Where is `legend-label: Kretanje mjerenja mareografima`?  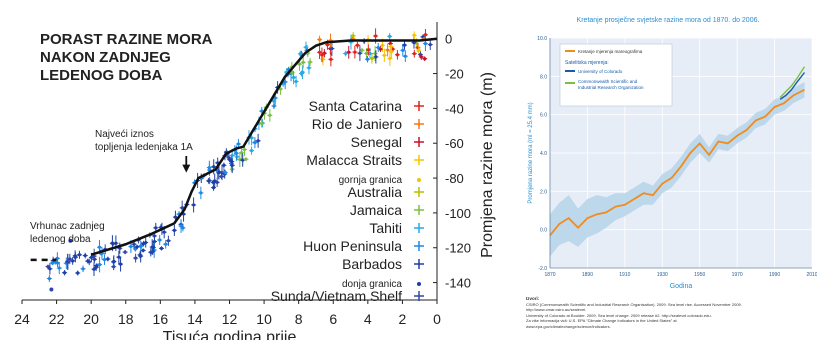 legend-label: Kretanje mjerenja mareografima is located at coordinates (610, 51).